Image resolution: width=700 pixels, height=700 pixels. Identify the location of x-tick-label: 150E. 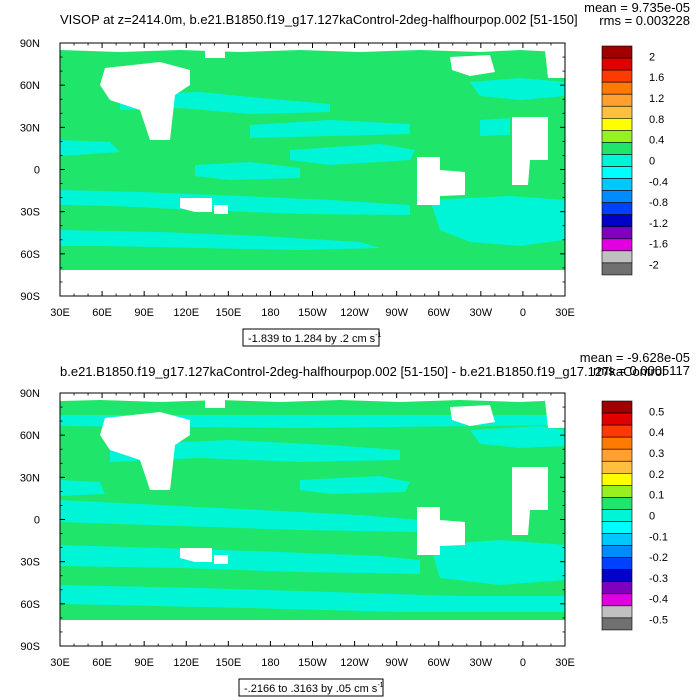
(228, 313).